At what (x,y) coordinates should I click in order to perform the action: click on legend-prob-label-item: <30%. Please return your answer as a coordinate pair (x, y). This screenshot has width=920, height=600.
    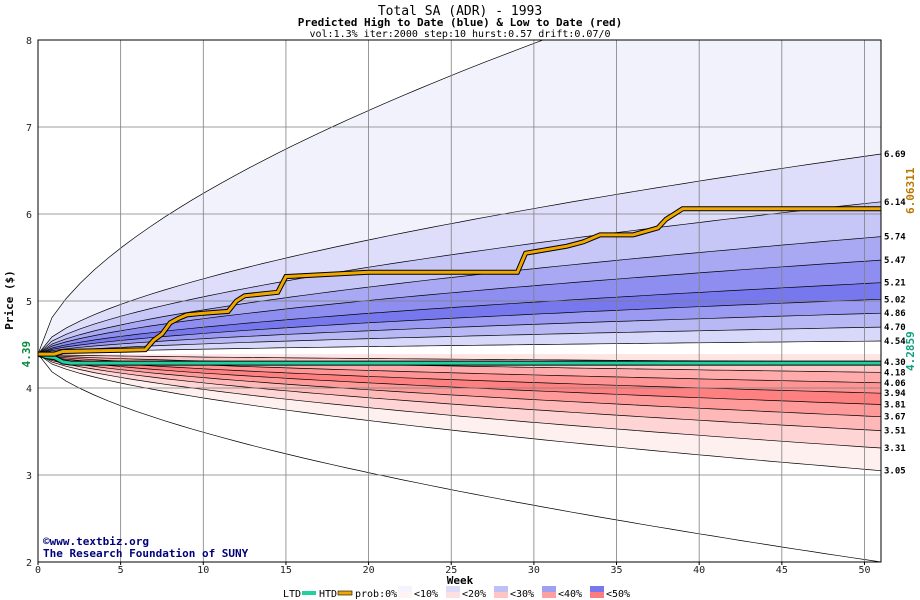
    Looking at the image, I should click on (522, 594).